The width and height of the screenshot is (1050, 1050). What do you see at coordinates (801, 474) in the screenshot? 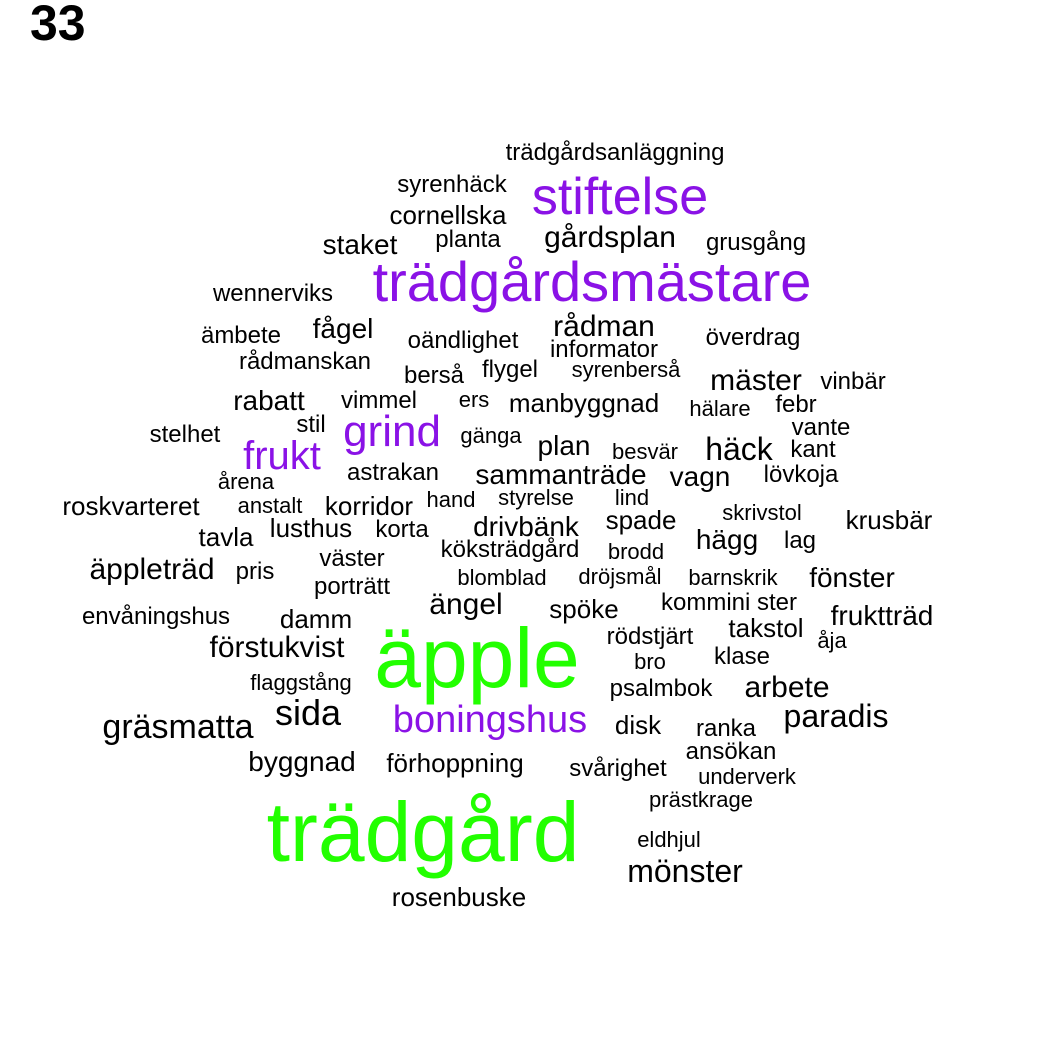
I see `word-lövkoja: lövkoja` at bounding box center [801, 474].